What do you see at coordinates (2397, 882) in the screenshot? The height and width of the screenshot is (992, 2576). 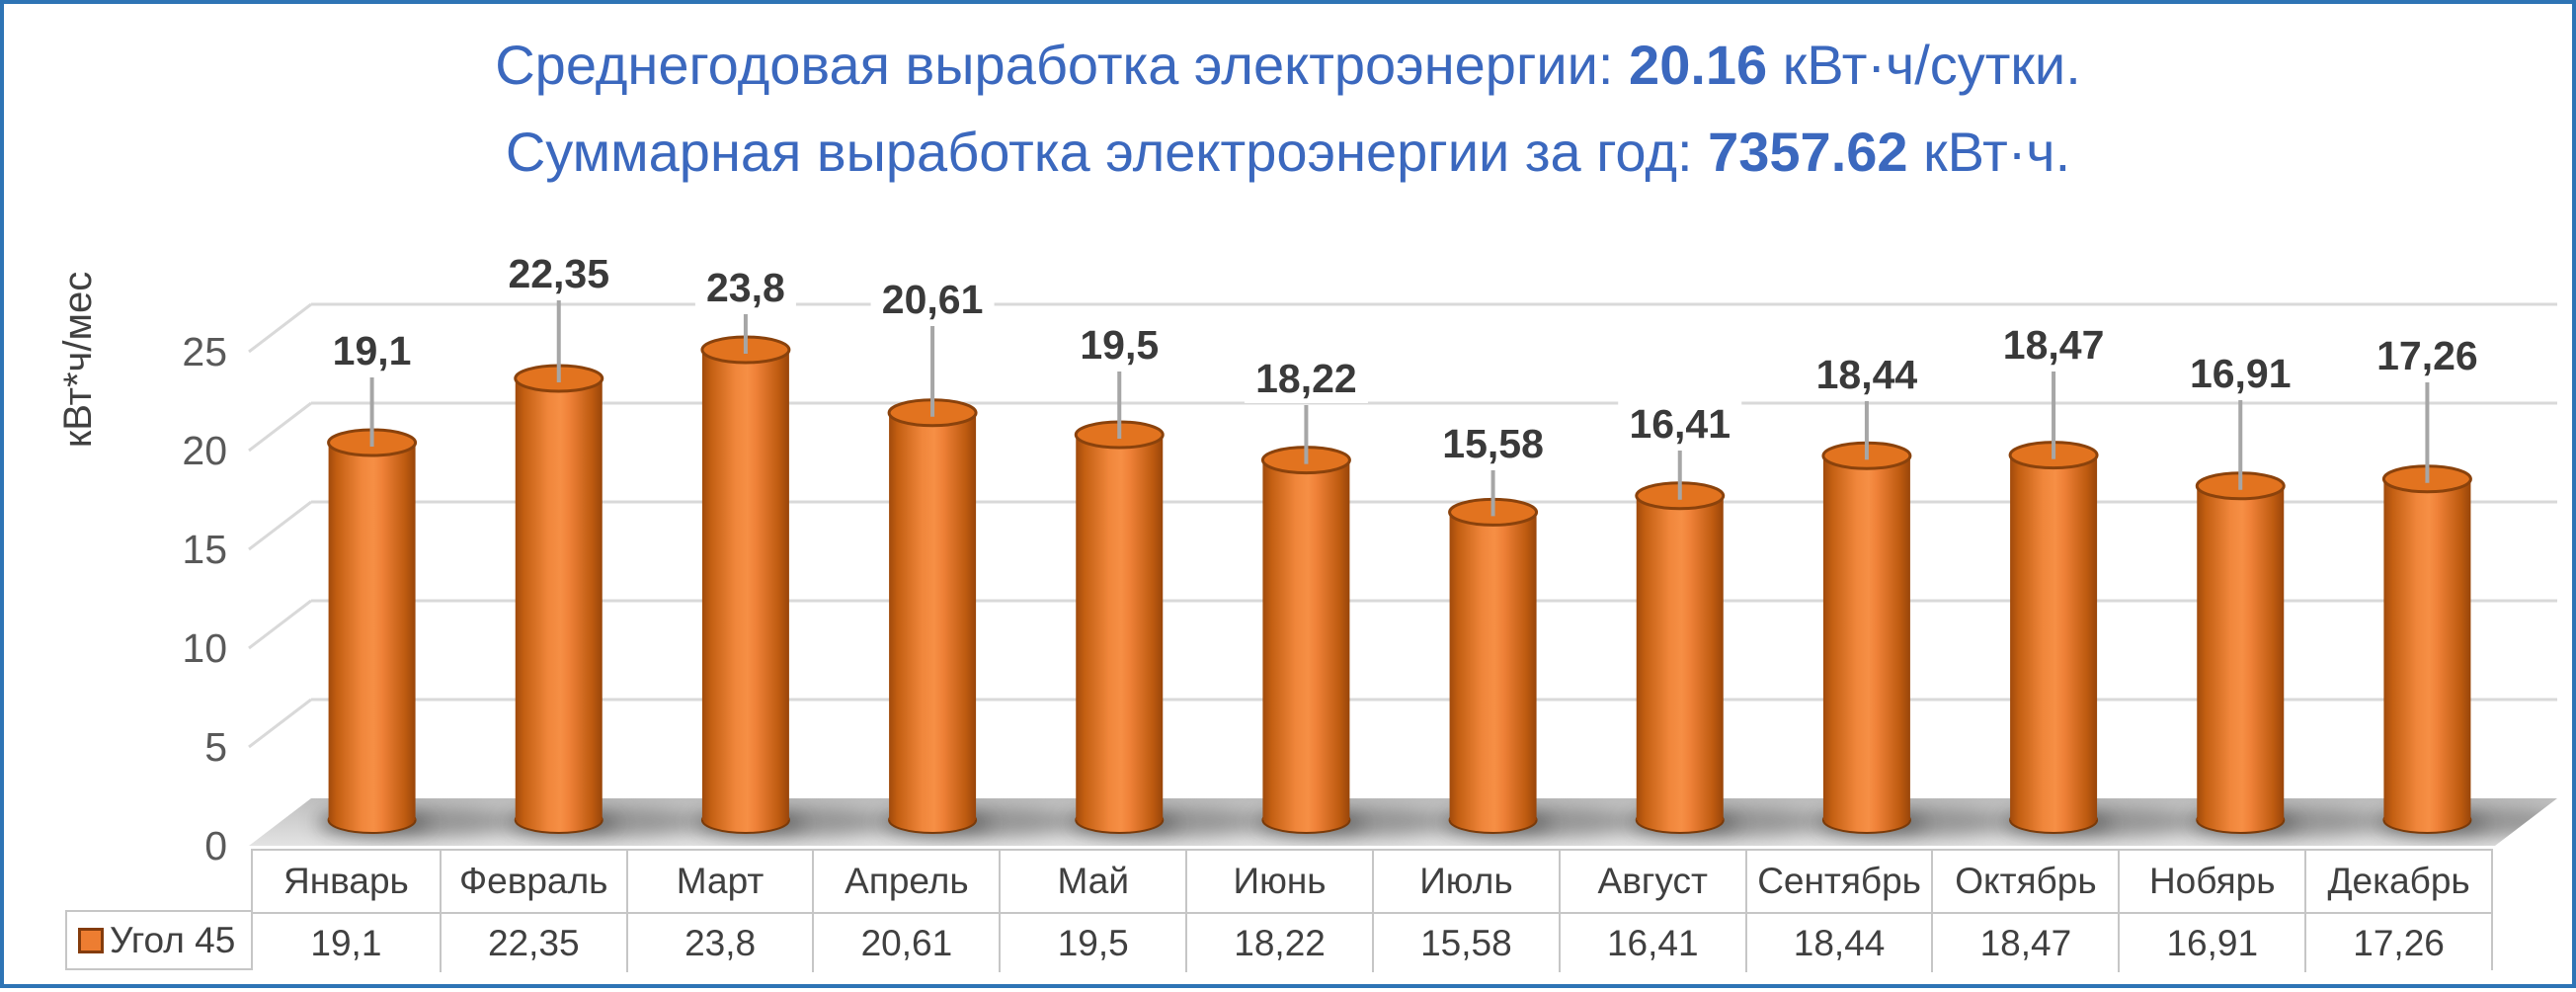 I see `month-header-cell: Декабрь` at bounding box center [2397, 882].